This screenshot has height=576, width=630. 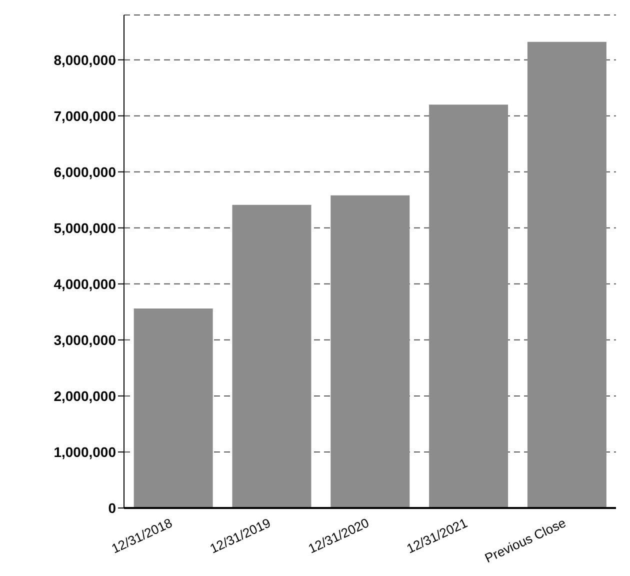 I want to click on y-tick-label: 7,000,000, so click(x=85, y=116).